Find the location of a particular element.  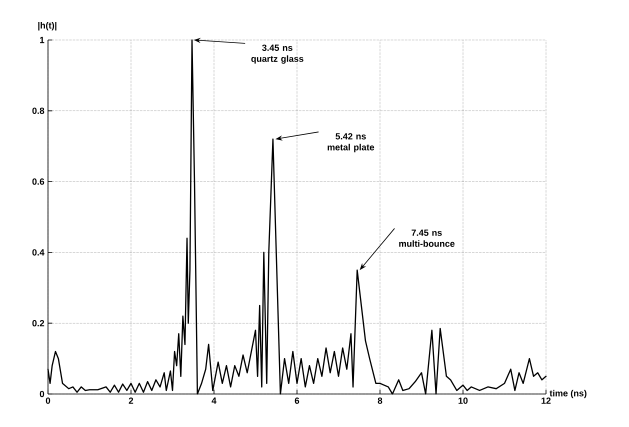

x-axis-title: time (ns) is located at coordinates (568, 394).